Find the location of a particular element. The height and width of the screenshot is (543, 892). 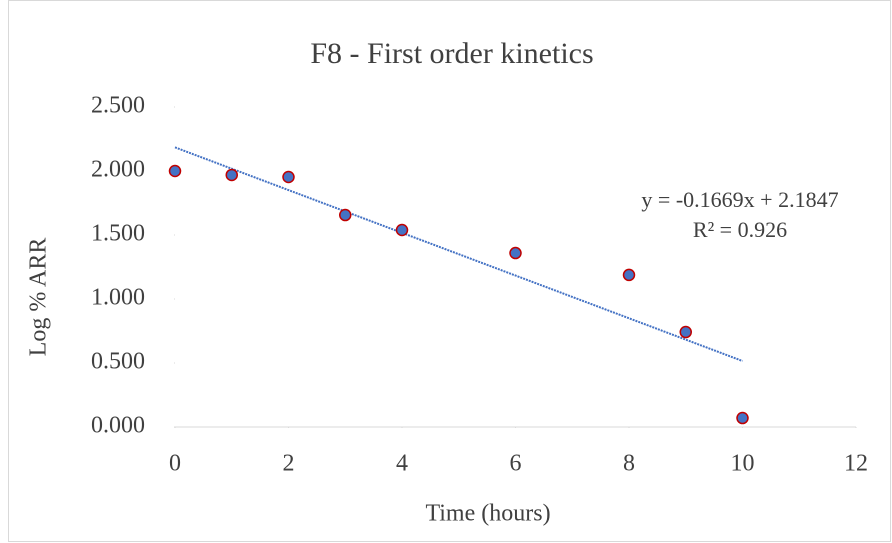

y-tick-label: 2.500 is located at coordinates (118, 106).